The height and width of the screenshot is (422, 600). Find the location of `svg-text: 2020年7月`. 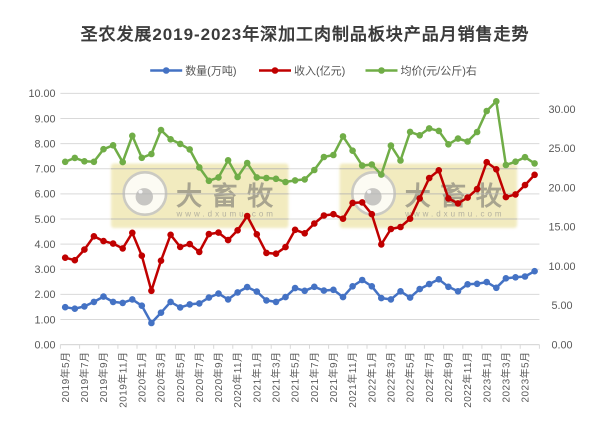

svg-text: 2020年7月 is located at coordinates (199, 377).